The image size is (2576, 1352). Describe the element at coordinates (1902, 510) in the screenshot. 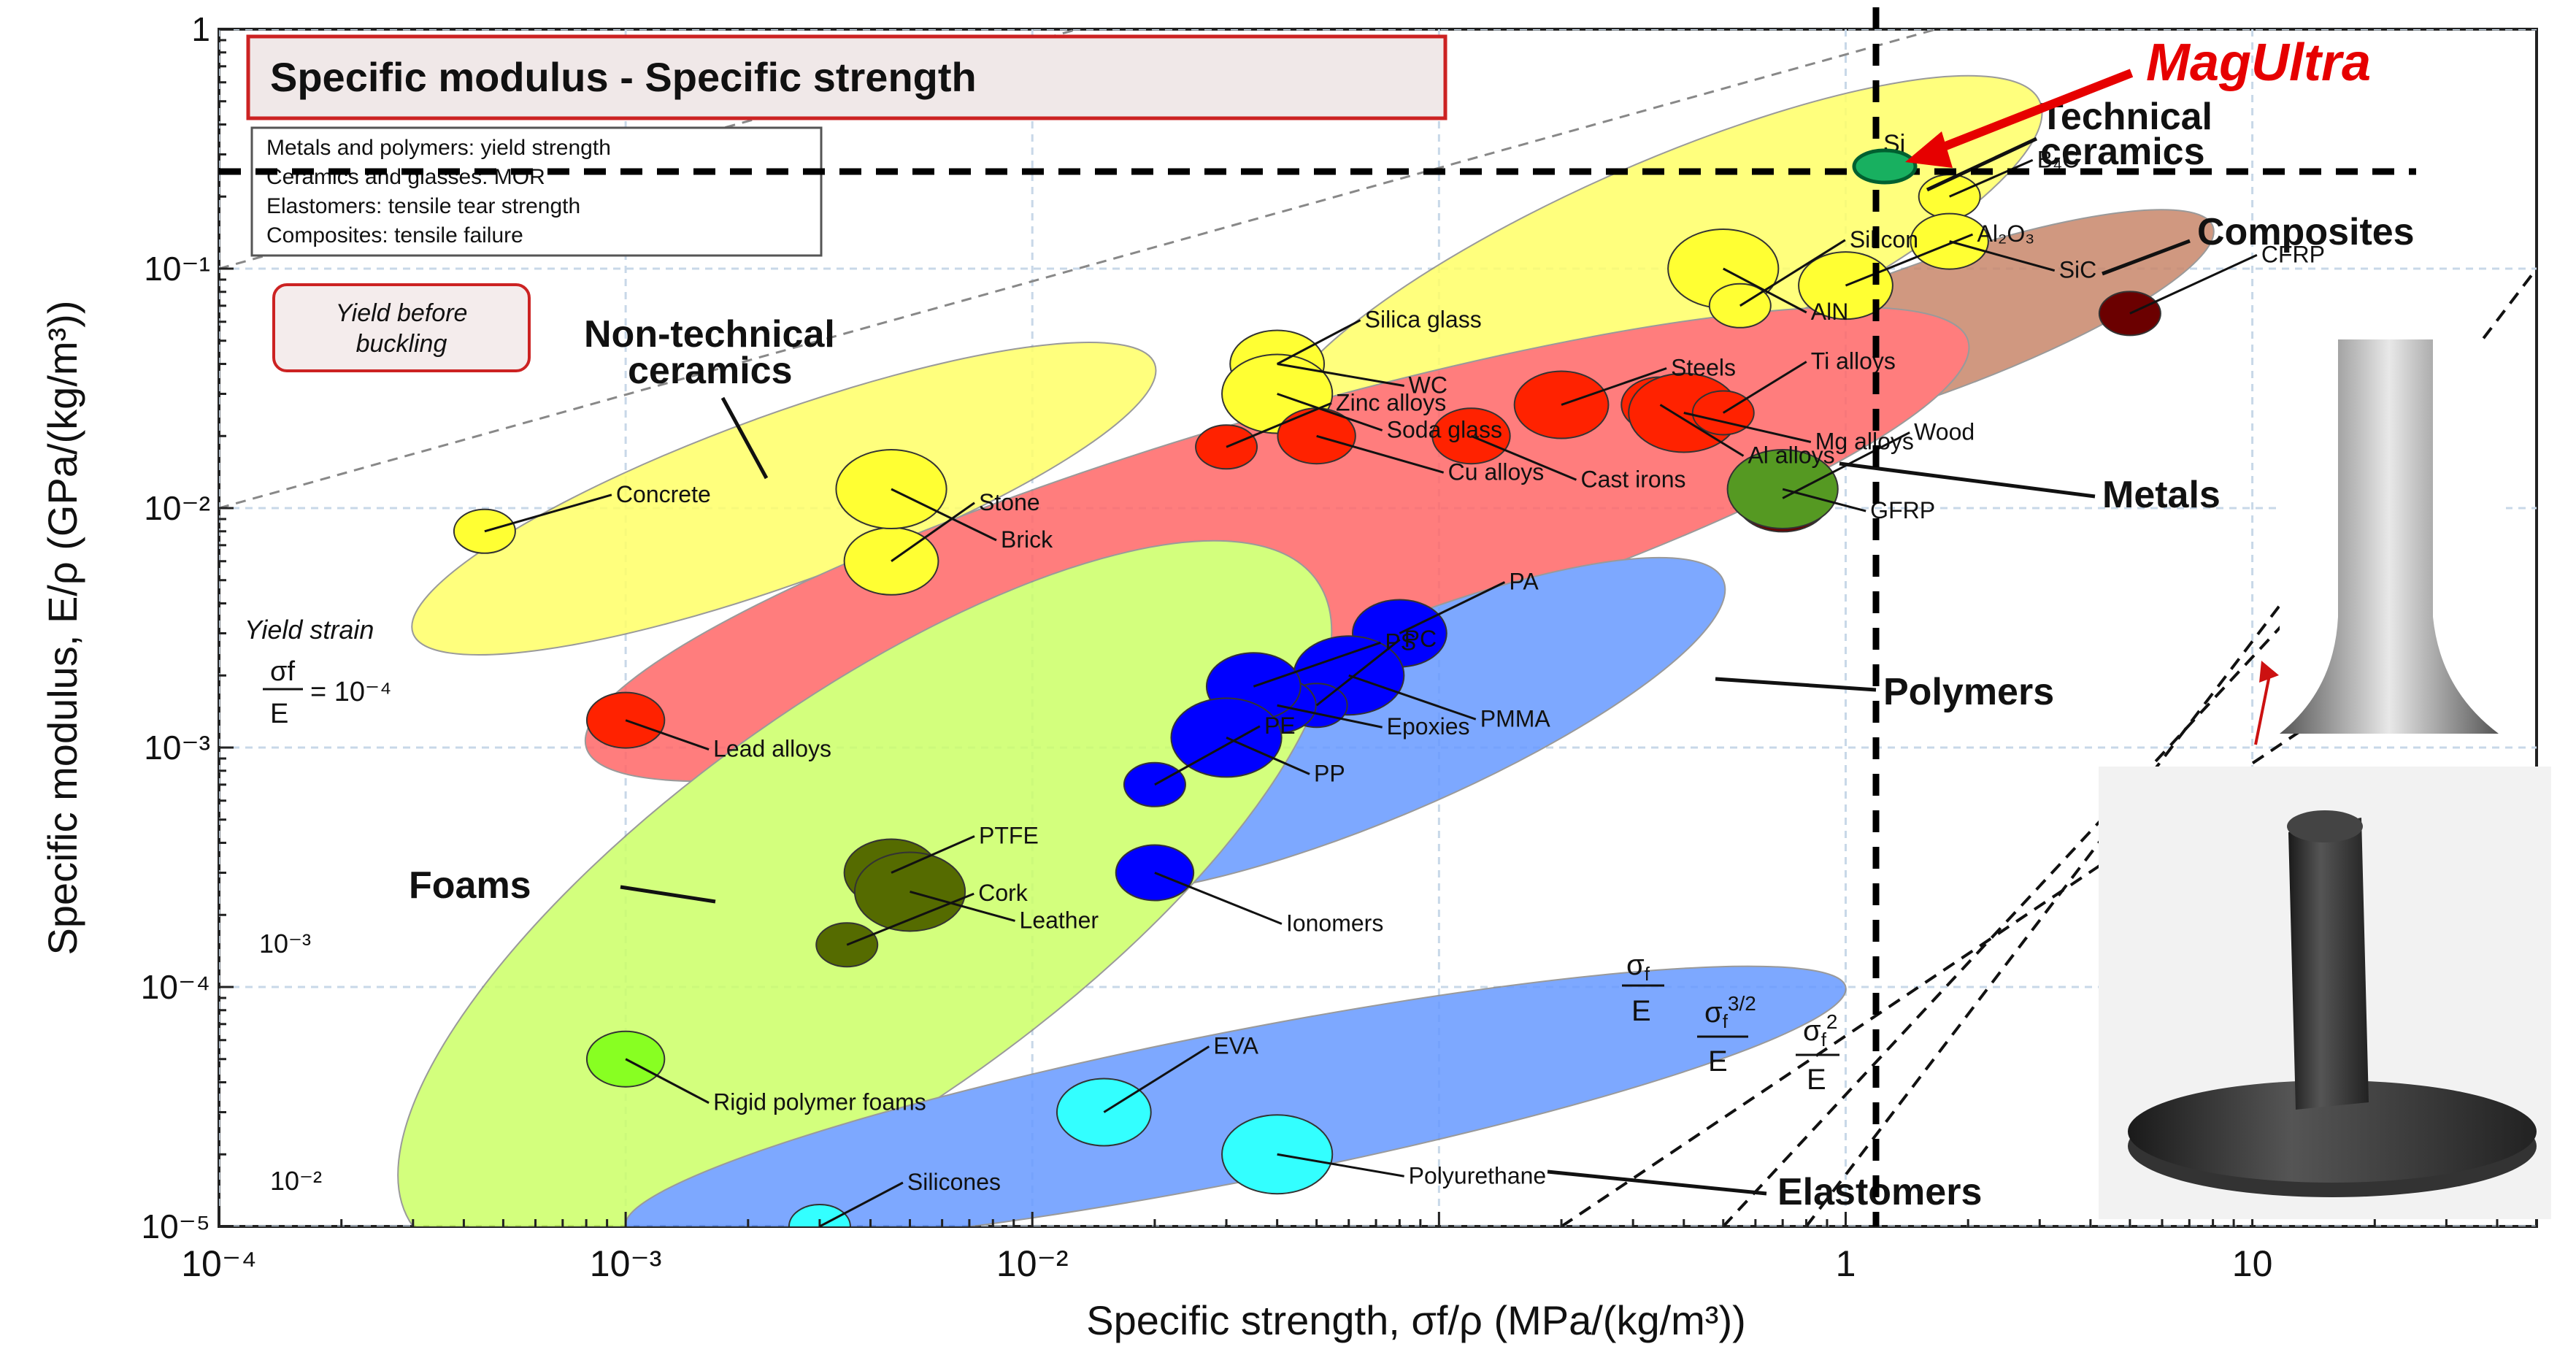

I see `material-label: GFRP` at that location.